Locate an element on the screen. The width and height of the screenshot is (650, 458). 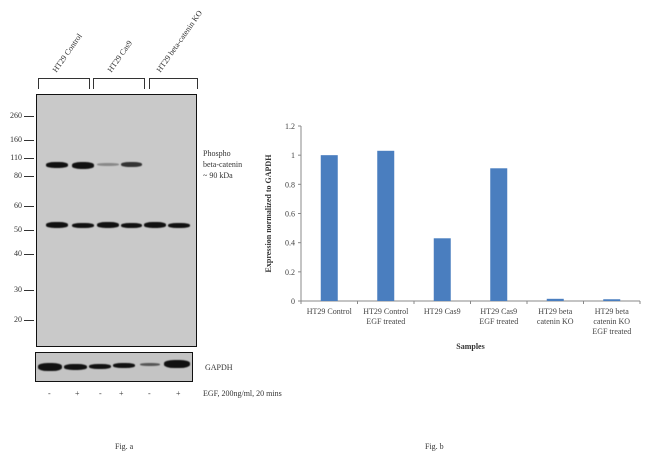
mw-marker-label: 260 is located at coordinates (16, 115).